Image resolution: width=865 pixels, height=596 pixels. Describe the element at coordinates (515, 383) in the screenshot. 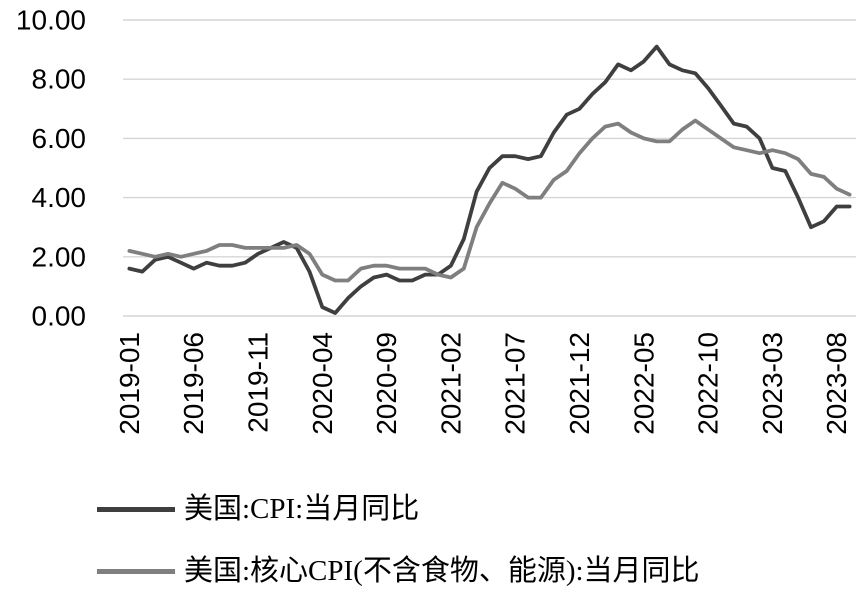

I see `x-axis-tick-label: 2021-07` at that location.